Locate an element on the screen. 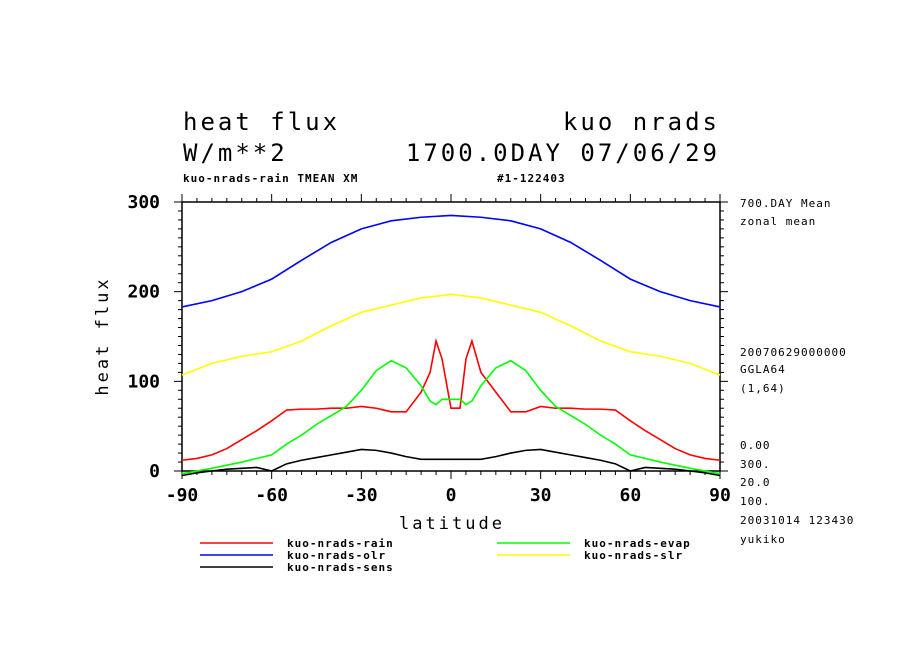  side-text: GGLA64 is located at coordinates (763, 369).